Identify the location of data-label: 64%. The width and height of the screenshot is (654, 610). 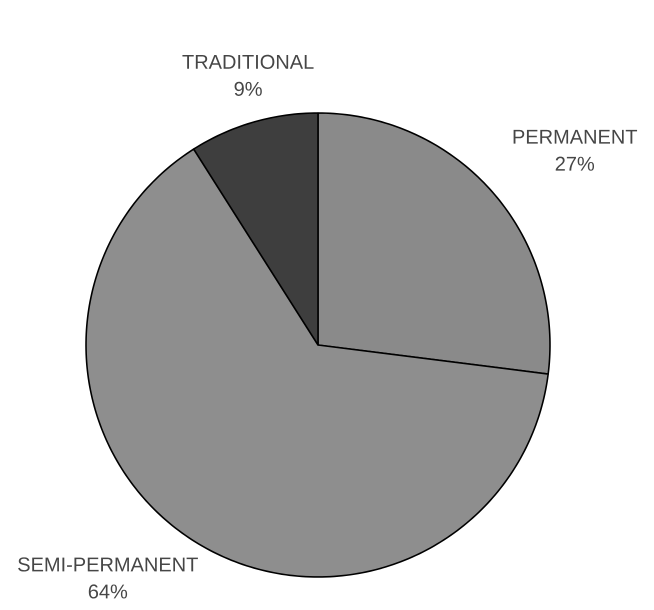
(108, 591).